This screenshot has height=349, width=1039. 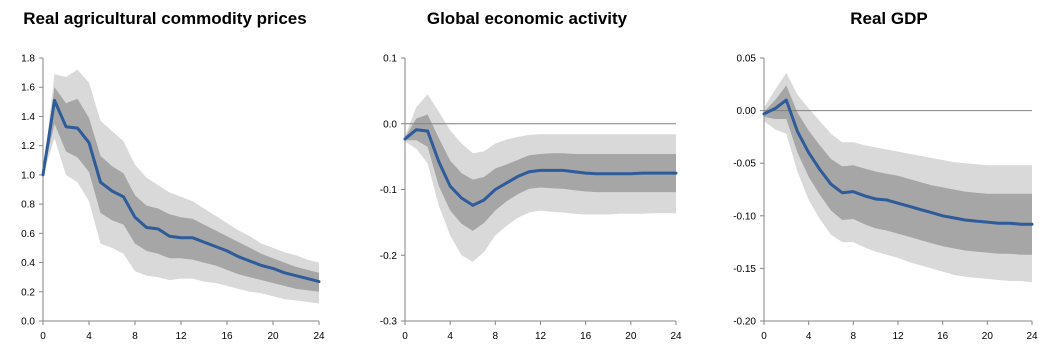 What do you see at coordinates (28, 263) in the screenshot?
I see `y-tick-label: 0.4` at bounding box center [28, 263].